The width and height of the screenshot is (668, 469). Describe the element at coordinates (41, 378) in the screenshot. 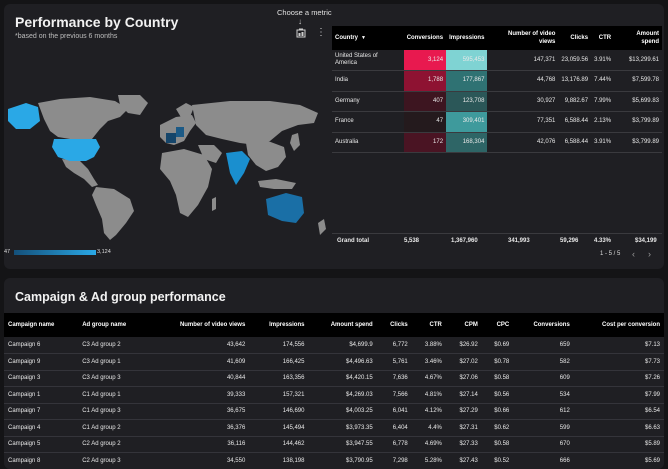

I see `campaign-name-cell: Campaign 3` at that location.